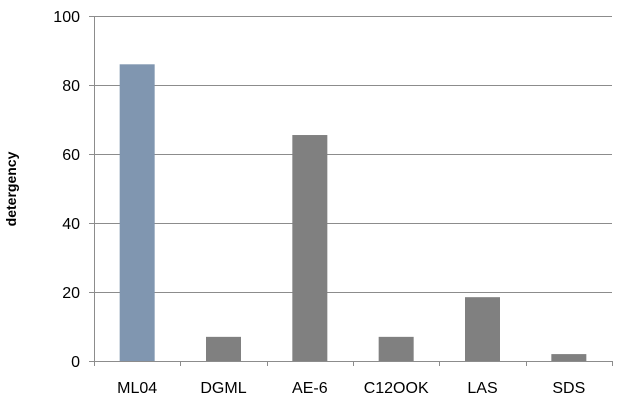 The image size is (626, 404). What do you see at coordinates (396, 348) in the screenshot?
I see `bar-c12ook` at bounding box center [396, 348].